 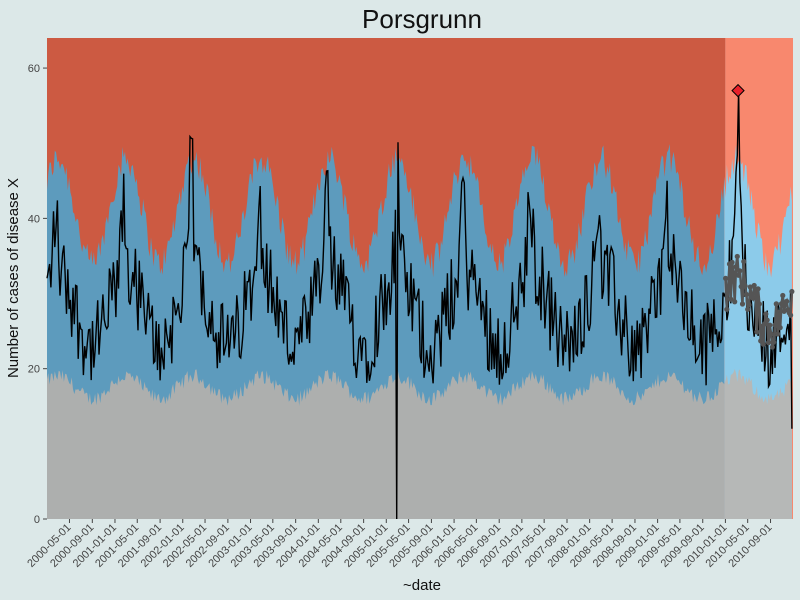 What do you see at coordinates (422, 585) in the screenshot?
I see `x-axis-title: ~date` at bounding box center [422, 585].